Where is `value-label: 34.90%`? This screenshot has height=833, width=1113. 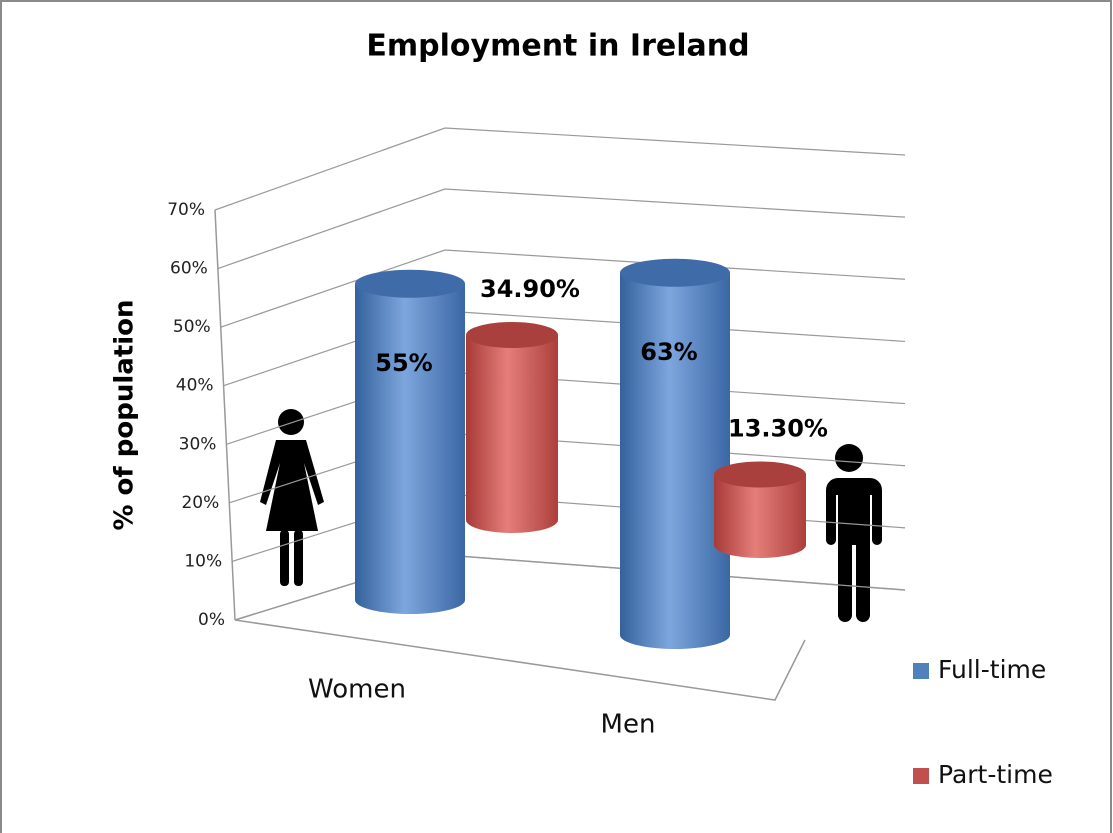
value-label: 34.90% is located at coordinates (530, 289).